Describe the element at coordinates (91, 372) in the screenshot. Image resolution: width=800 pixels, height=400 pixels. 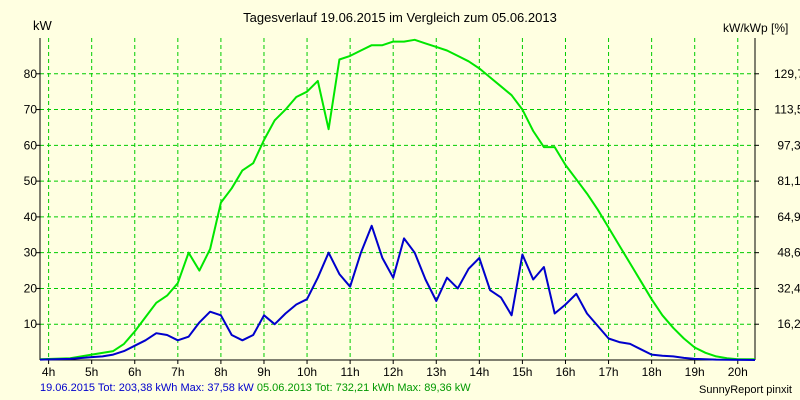
I see `x-tick-label: 5h` at that location.